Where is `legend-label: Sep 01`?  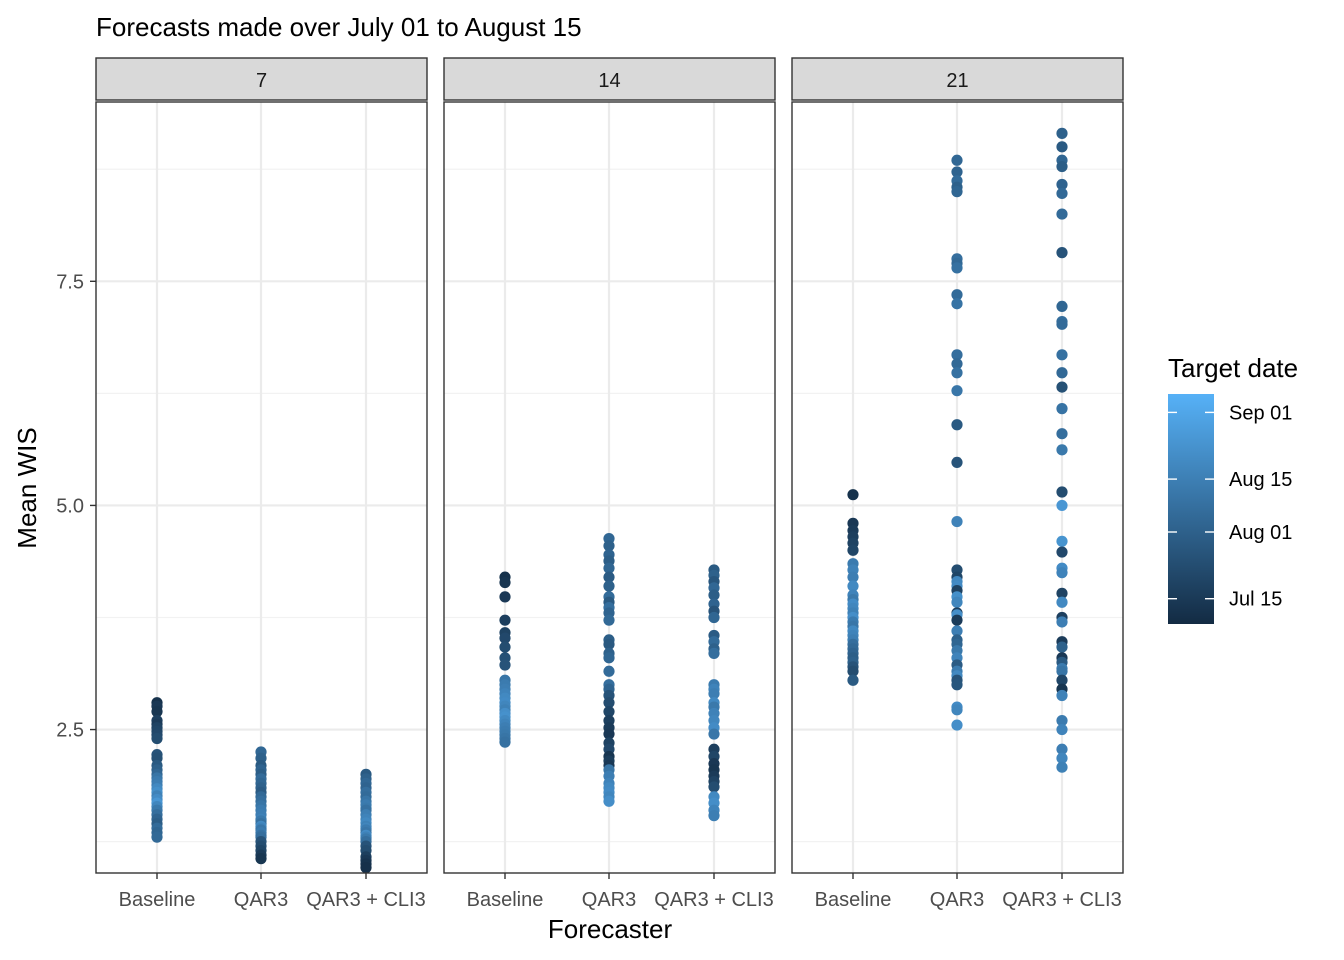 legend-label: Sep 01 is located at coordinates (1260, 413).